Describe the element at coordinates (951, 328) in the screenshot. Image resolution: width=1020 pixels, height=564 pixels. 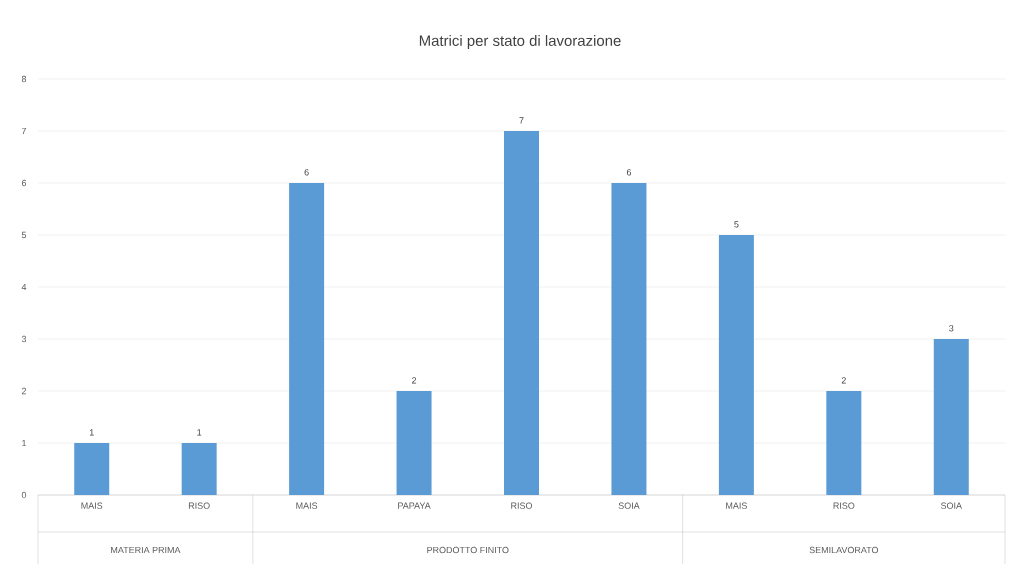
I see `data-label: 3` at that location.